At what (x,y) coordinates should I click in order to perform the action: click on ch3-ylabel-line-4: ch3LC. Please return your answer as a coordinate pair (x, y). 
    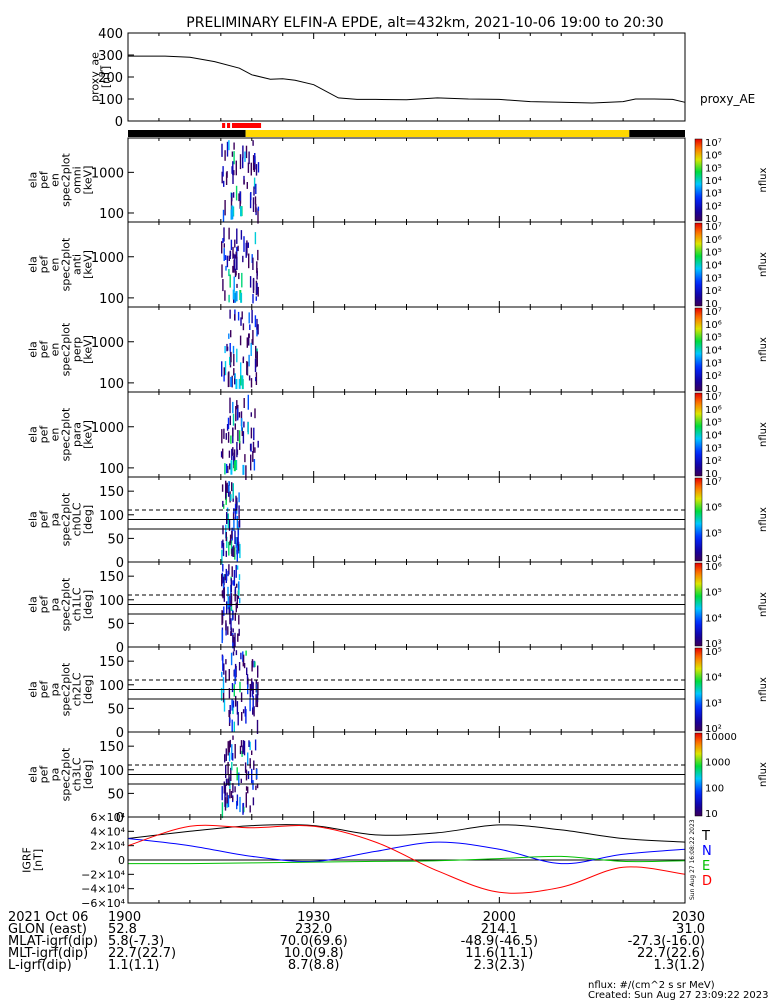
    Looking at the image, I should click on (77, 774).